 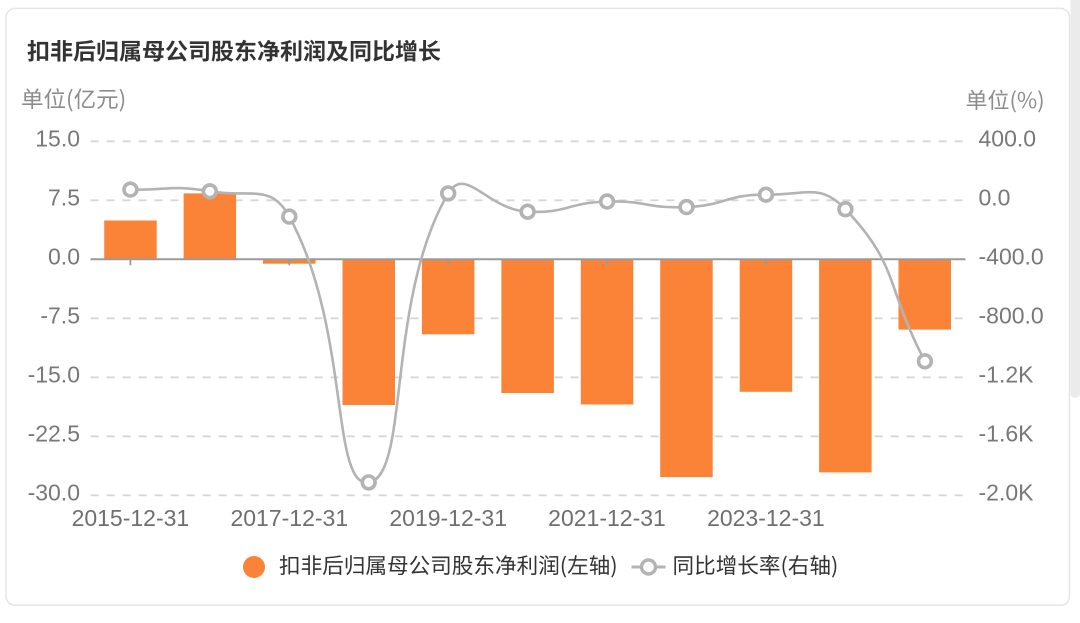 I want to click on svg-text: 400.0, so click(x=1008, y=138).